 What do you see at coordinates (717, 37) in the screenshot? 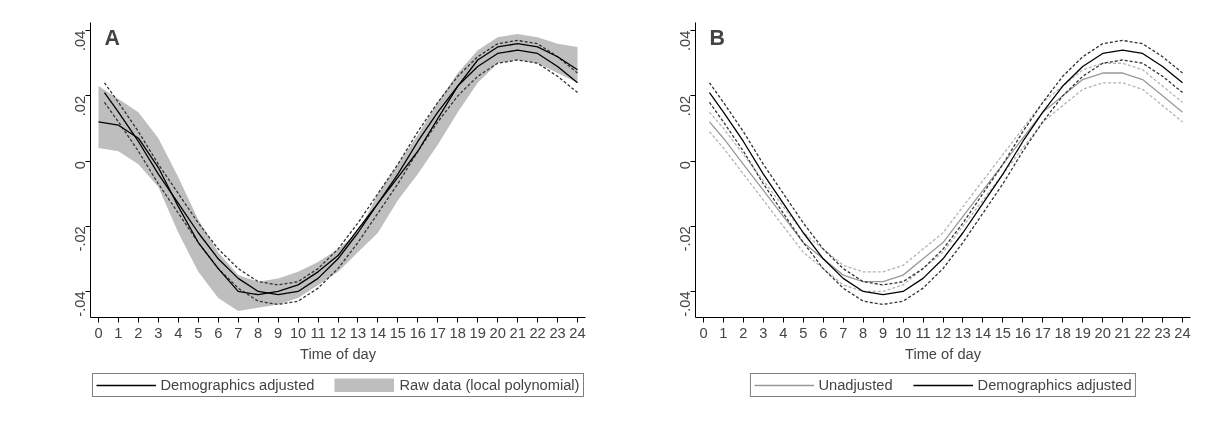
I see `annotation: B` at bounding box center [717, 37].